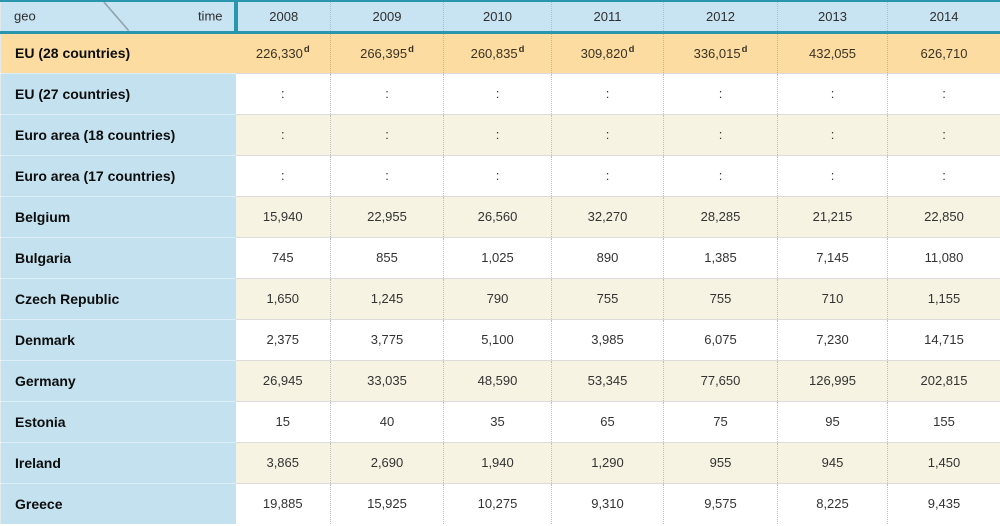  I want to click on cell-value: 48,590, so click(497, 380).